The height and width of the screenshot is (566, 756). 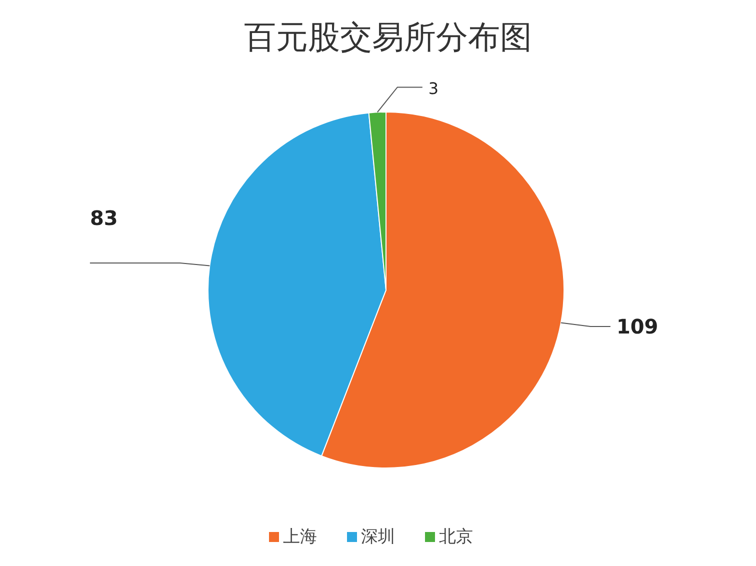 What do you see at coordinates (433, 88) in the screenshot?
I see `data-label: 3` at bounding box center [433, 88].